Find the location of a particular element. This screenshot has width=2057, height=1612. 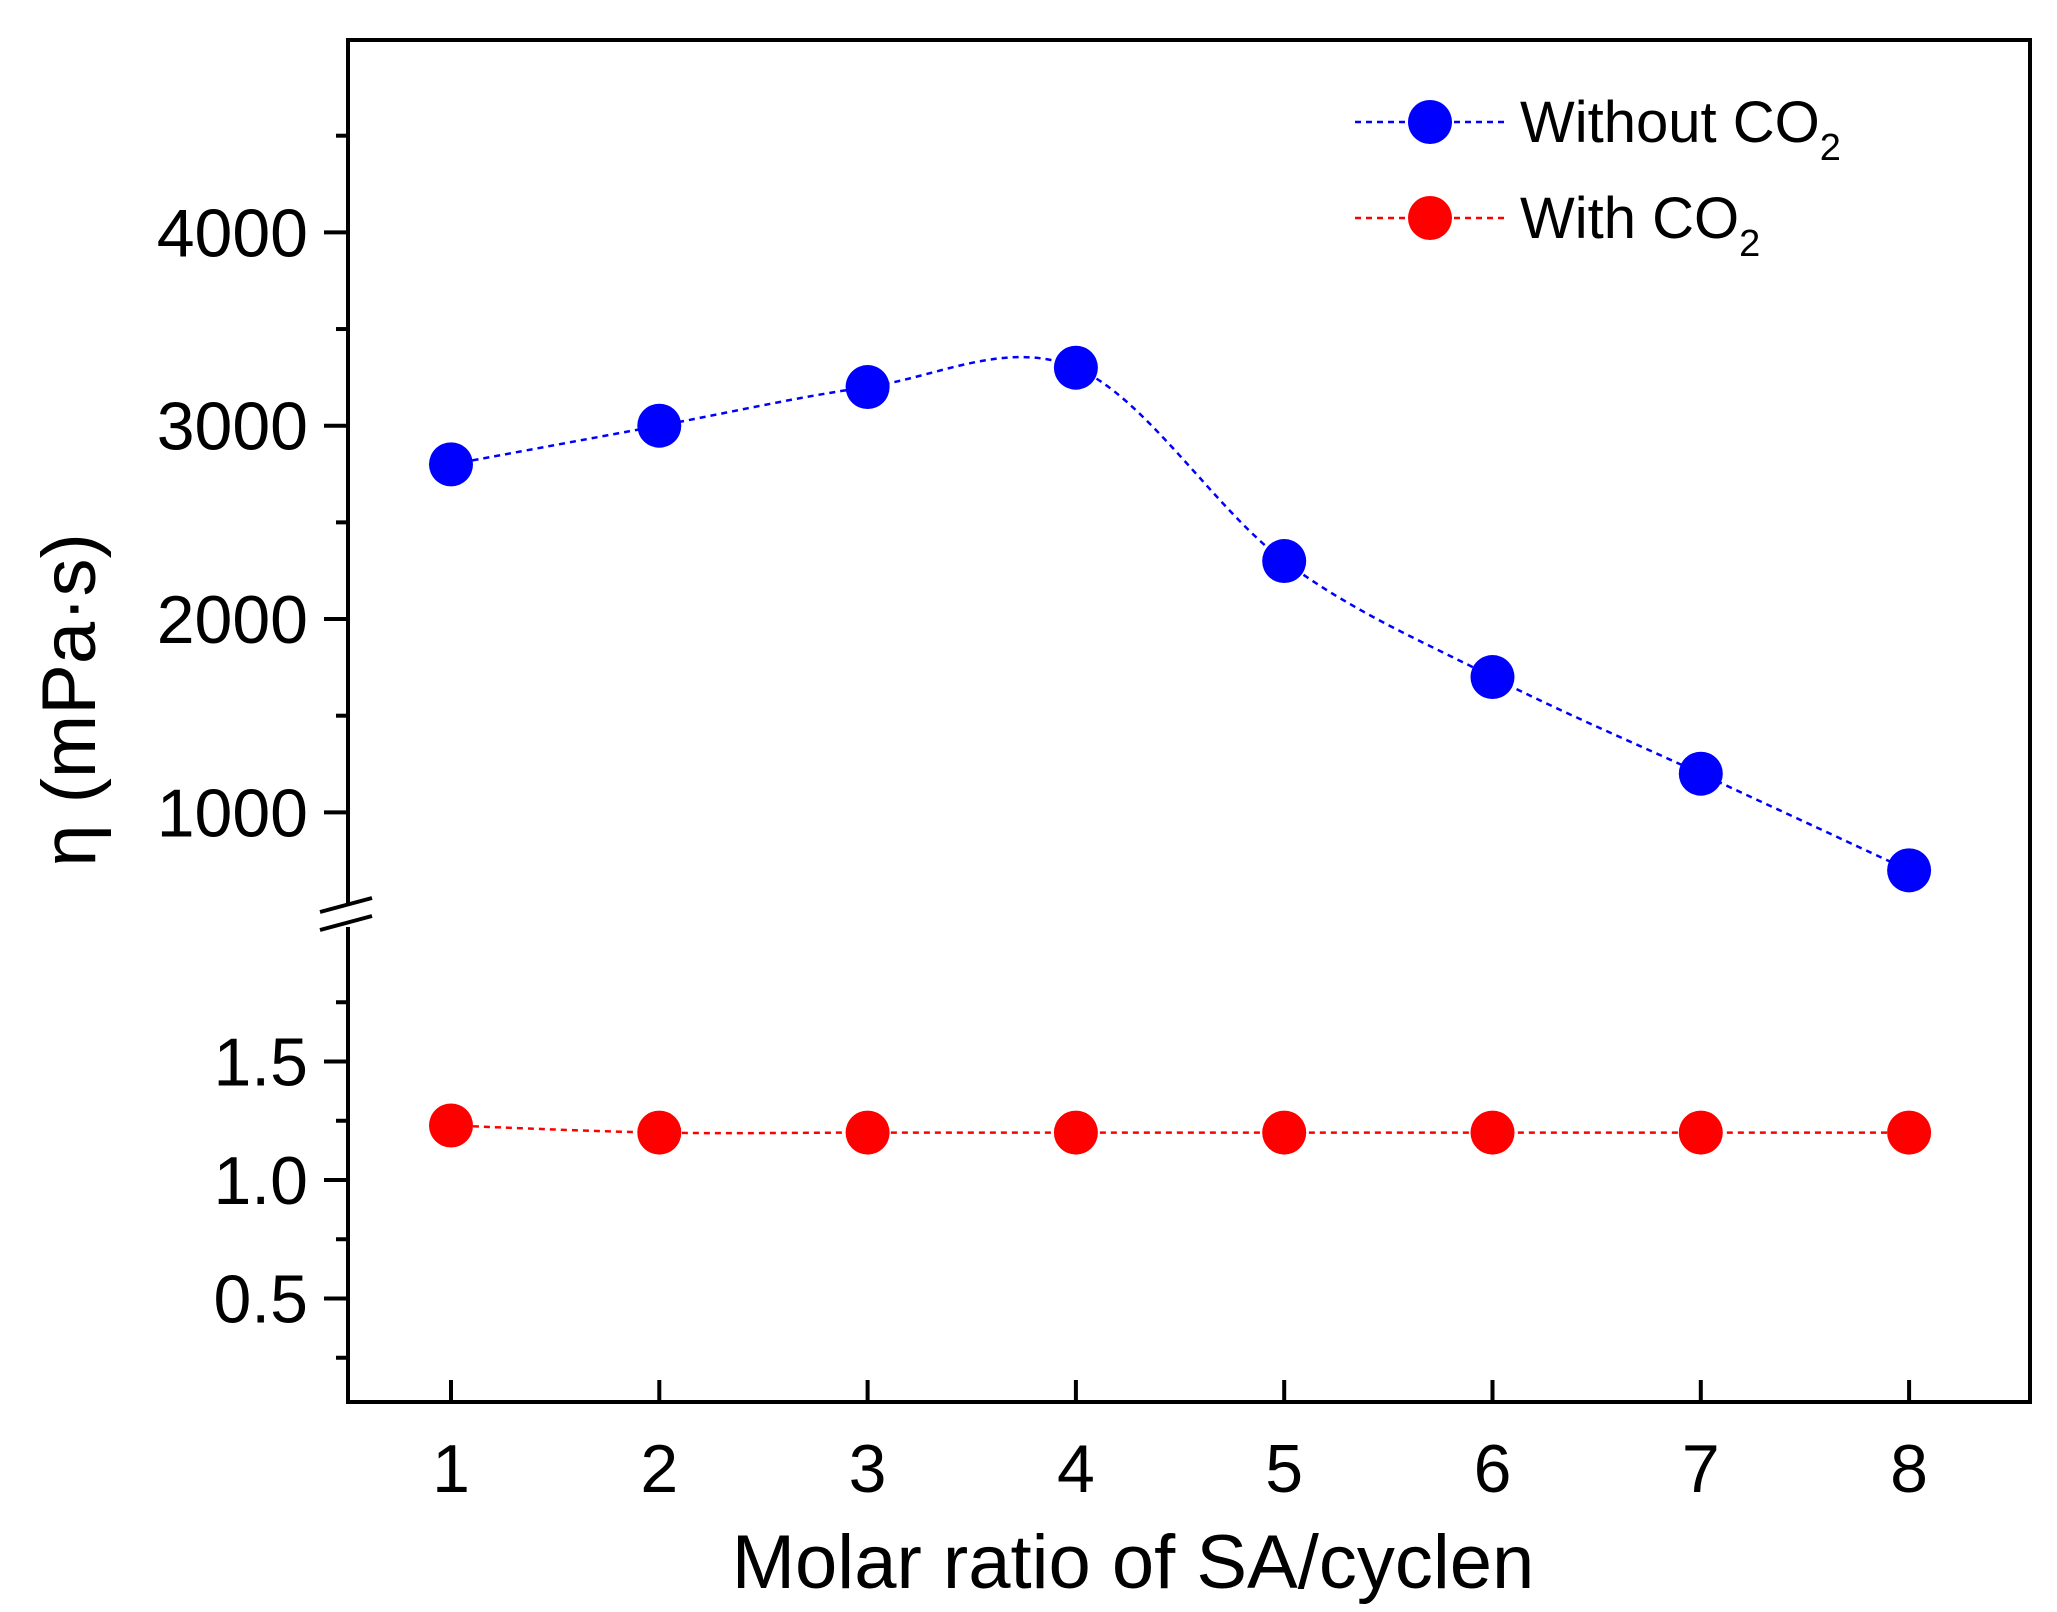

y-axis-title: η (mPa·s) is located at coordinates (69, 700).